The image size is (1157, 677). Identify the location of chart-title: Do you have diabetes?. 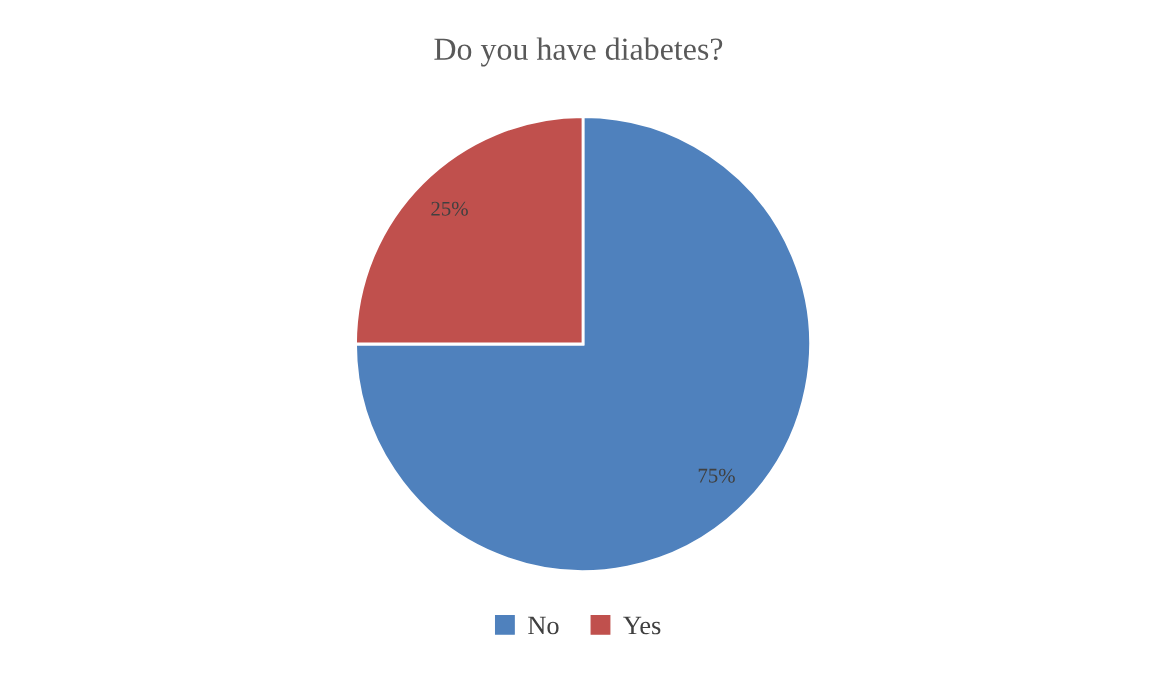
(578, 52).